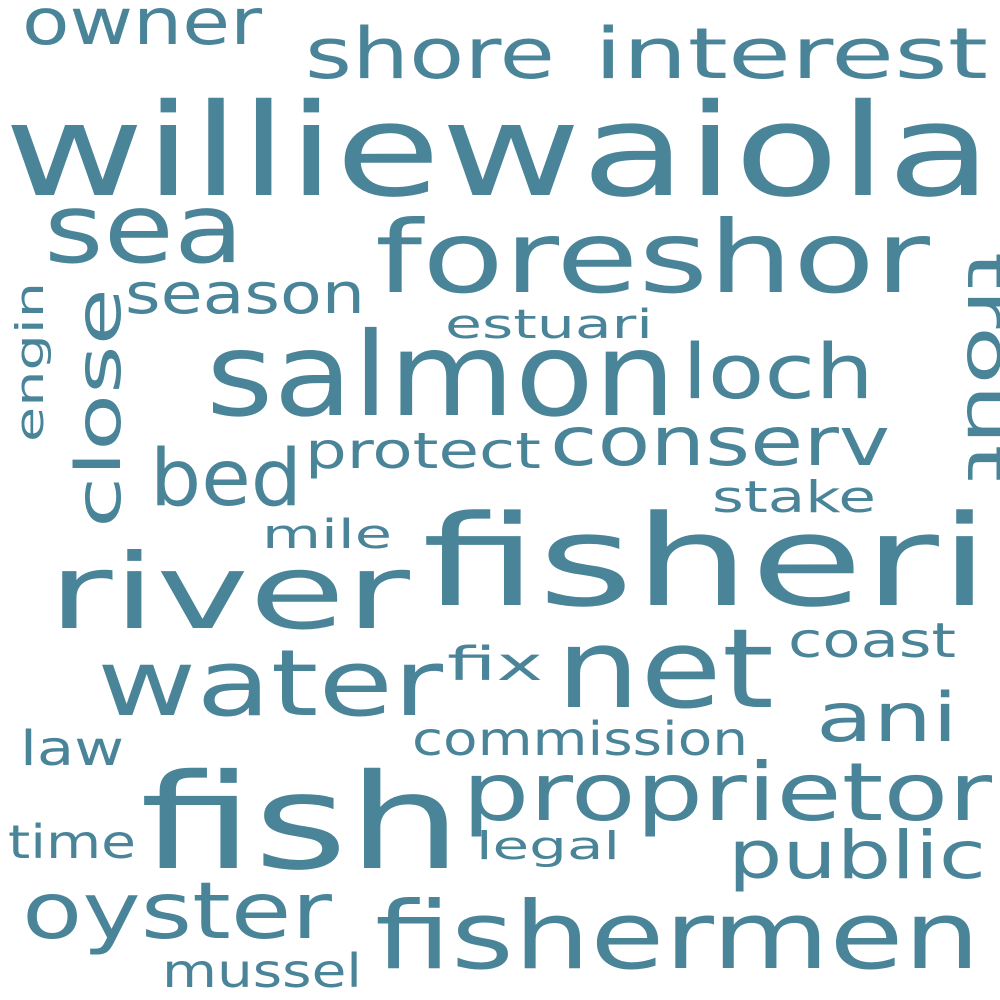 This screenshot has height=1000, width=1000. I want to click on word-net: net, so click(665, 669).